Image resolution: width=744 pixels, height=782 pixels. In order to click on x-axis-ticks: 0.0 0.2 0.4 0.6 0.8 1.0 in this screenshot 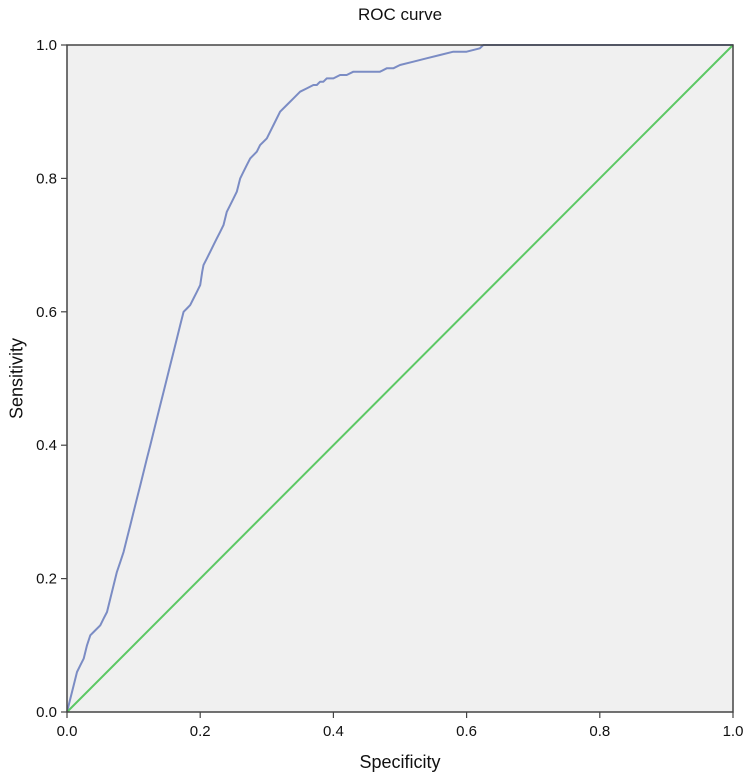, I will do `click(400, 726)`.